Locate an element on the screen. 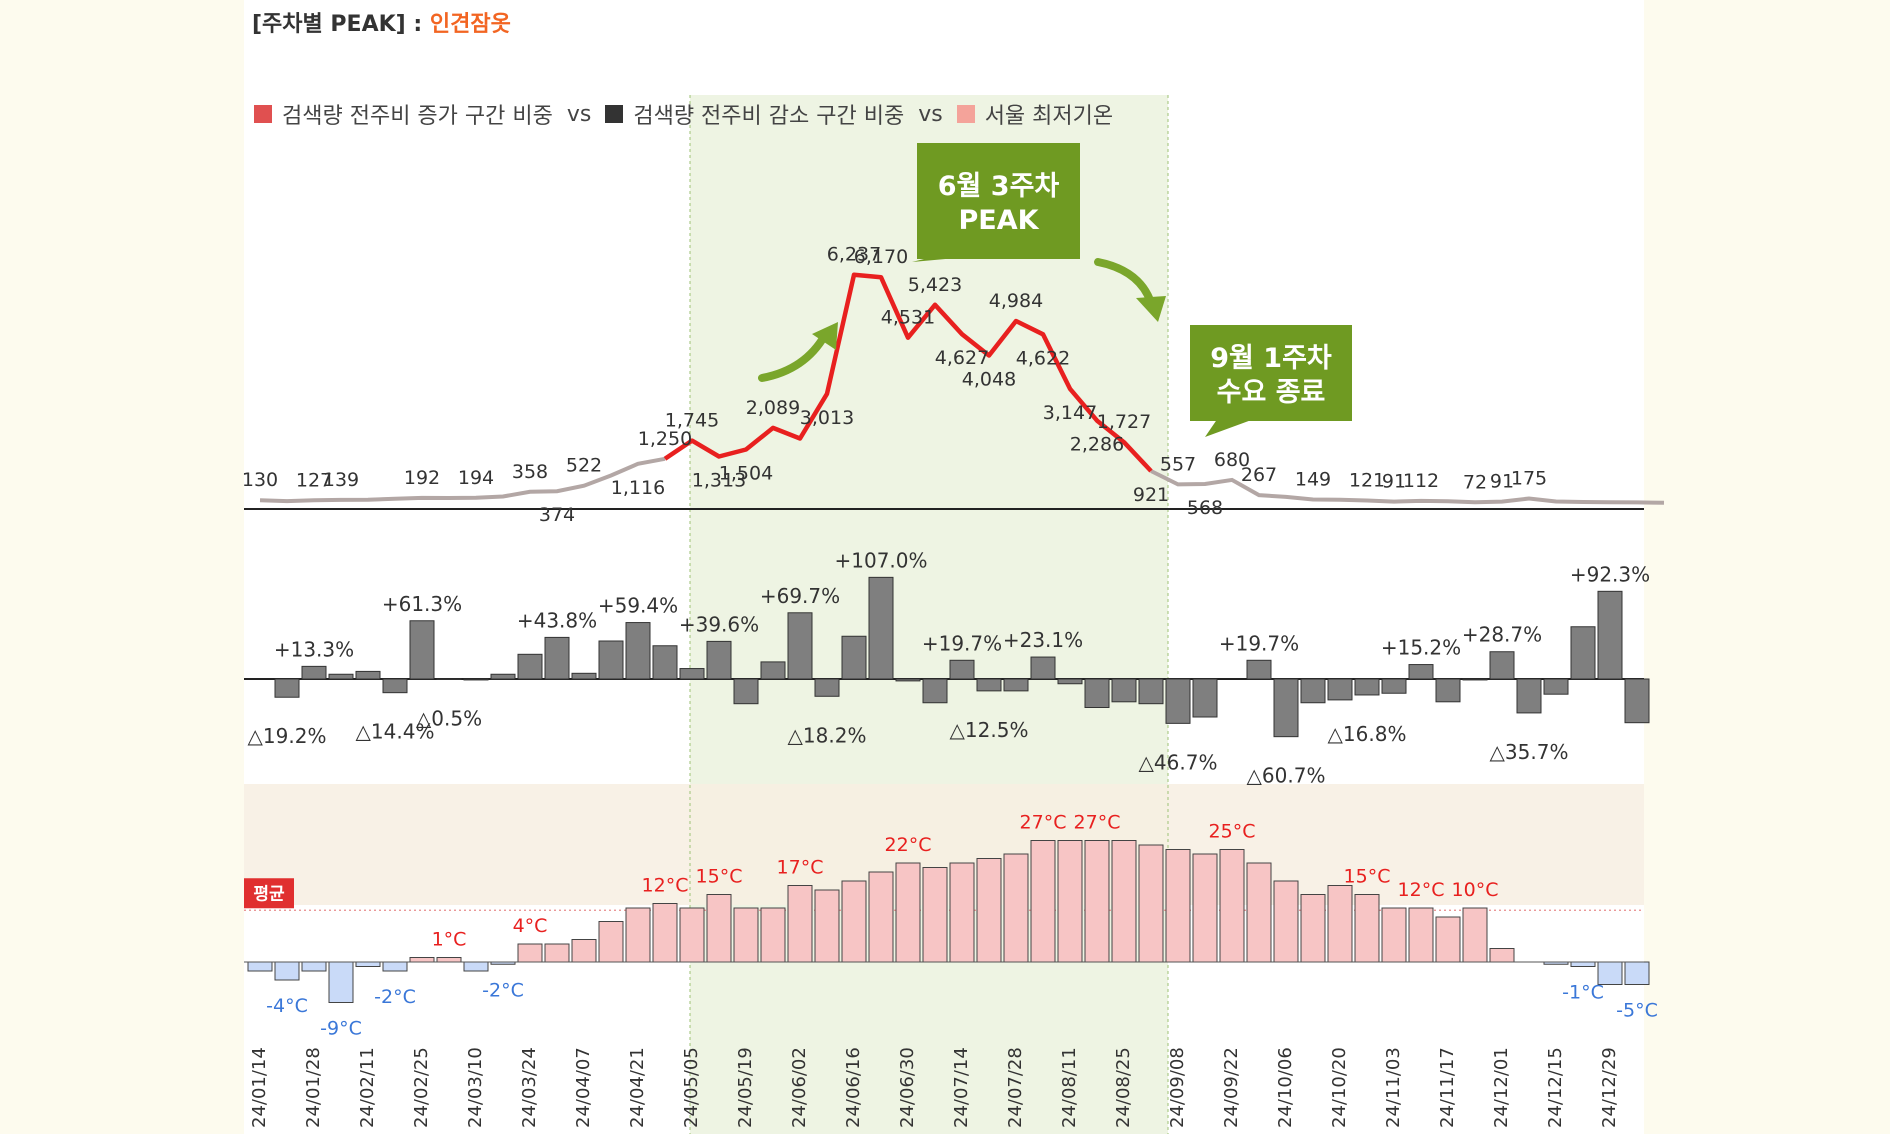 This screenshot has width=1890, height=1134. series-line-gray-pre is located at coordinates (462, 480).